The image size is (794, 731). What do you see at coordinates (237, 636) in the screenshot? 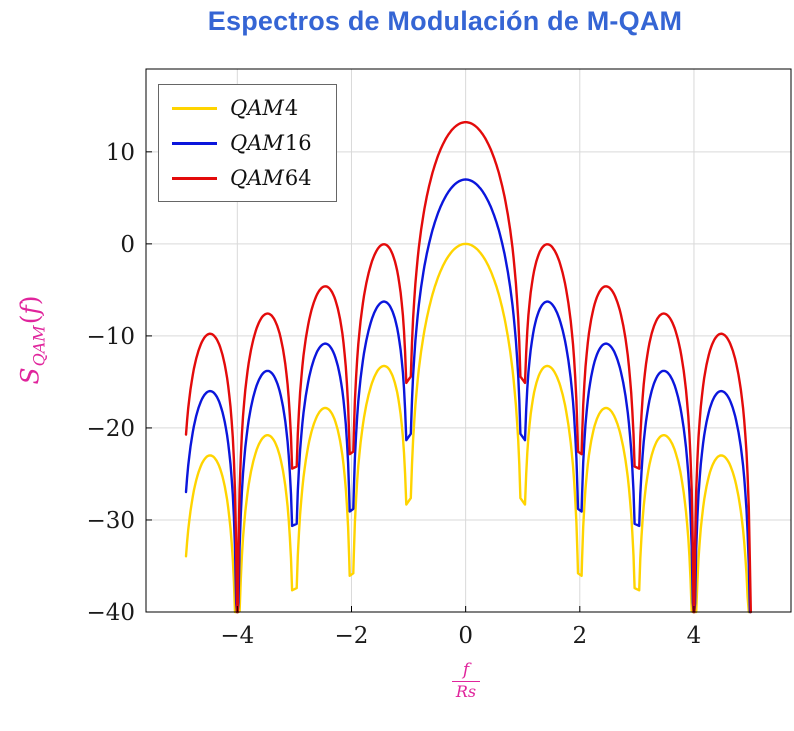
I see `x-tick-label: −4` at bounding box center [237, 636].